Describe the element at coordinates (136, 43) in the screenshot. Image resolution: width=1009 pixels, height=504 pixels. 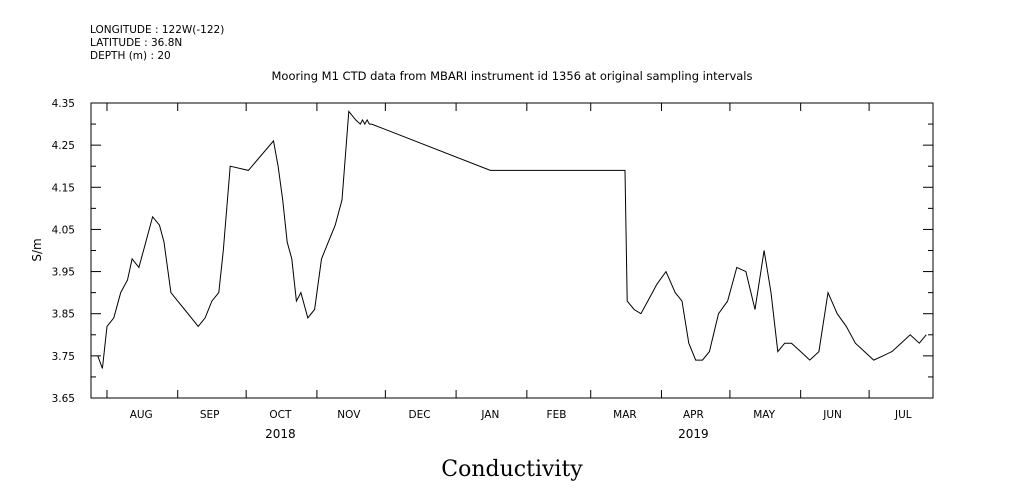
I see `latitude-label: LATITUDE : 36.8N` at that location.